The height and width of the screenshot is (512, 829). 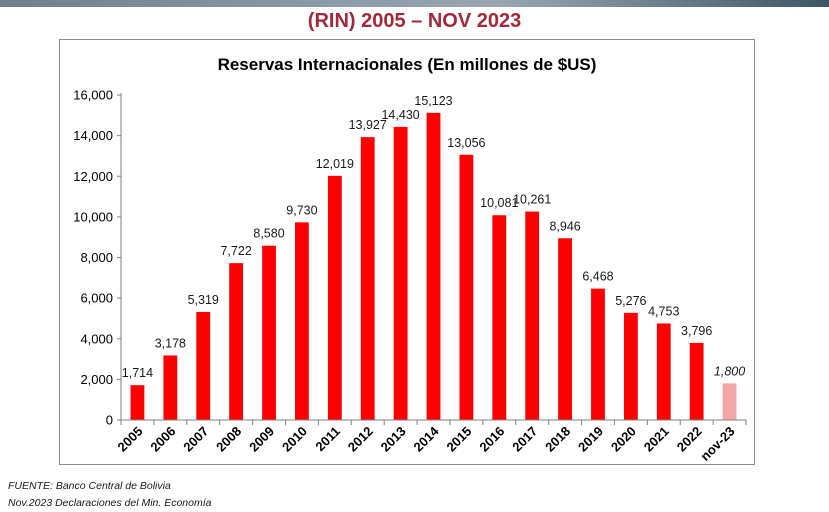 I want to click on value-label-2016: 10,081, so click(x=499, y=203).